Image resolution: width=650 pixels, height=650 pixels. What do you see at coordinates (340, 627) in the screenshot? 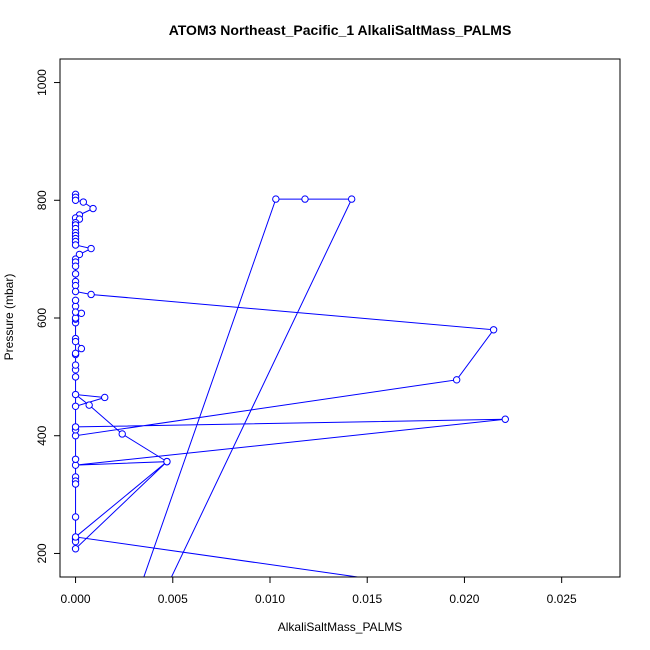
I see `x-axis-label: AlkaliSaltMass_PALMS` at bounding box center [340, 627].